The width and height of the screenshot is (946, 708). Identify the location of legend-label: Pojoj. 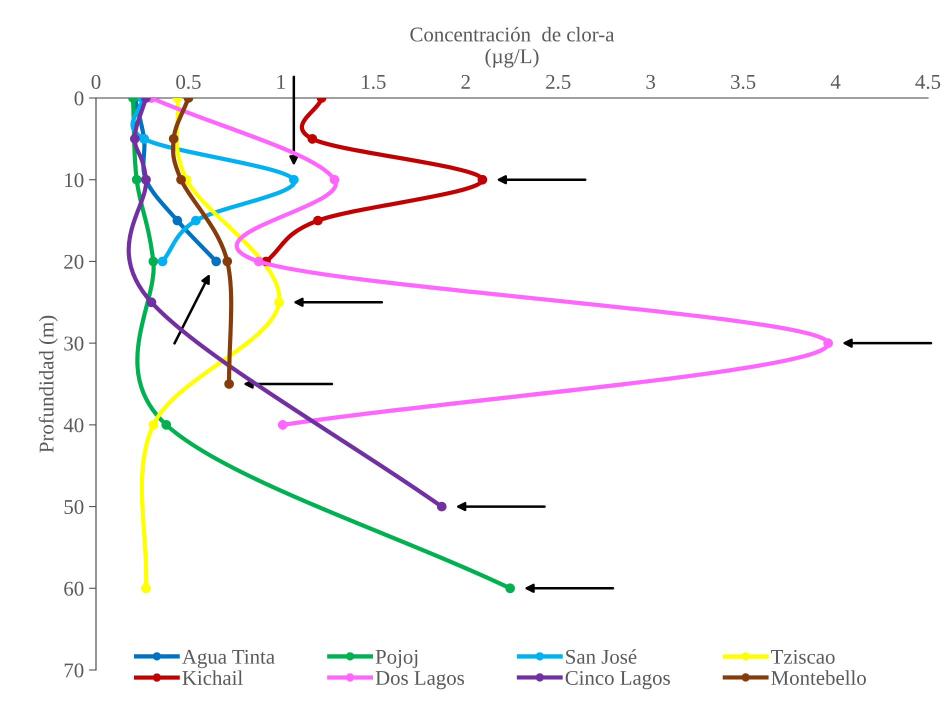
(397, 659).